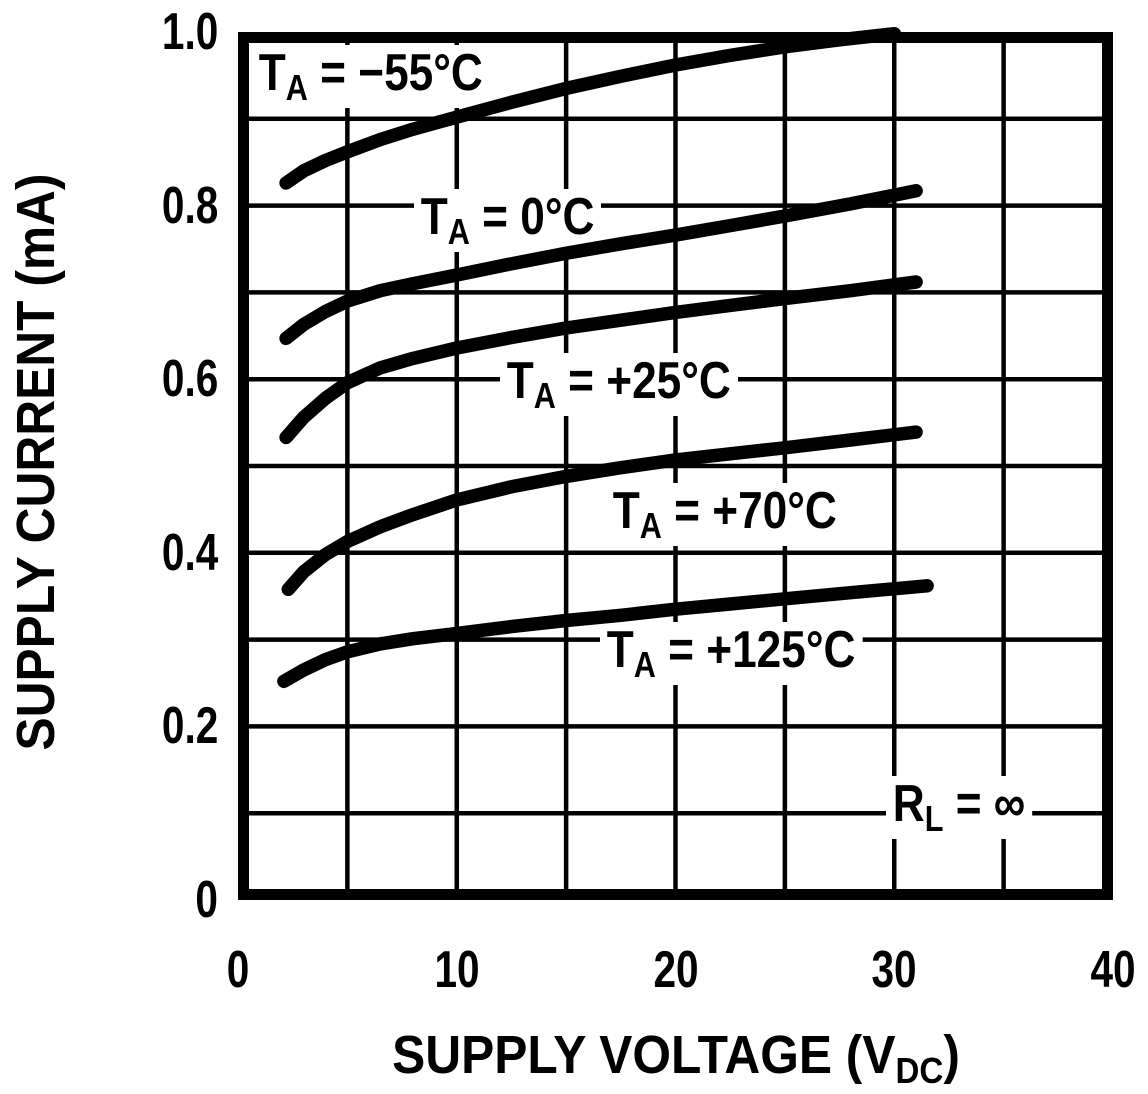  What do you see at coordinates (238, 970) in the screenshot?
I see `x-tick-label: 0` at bounding box center [238, 970].